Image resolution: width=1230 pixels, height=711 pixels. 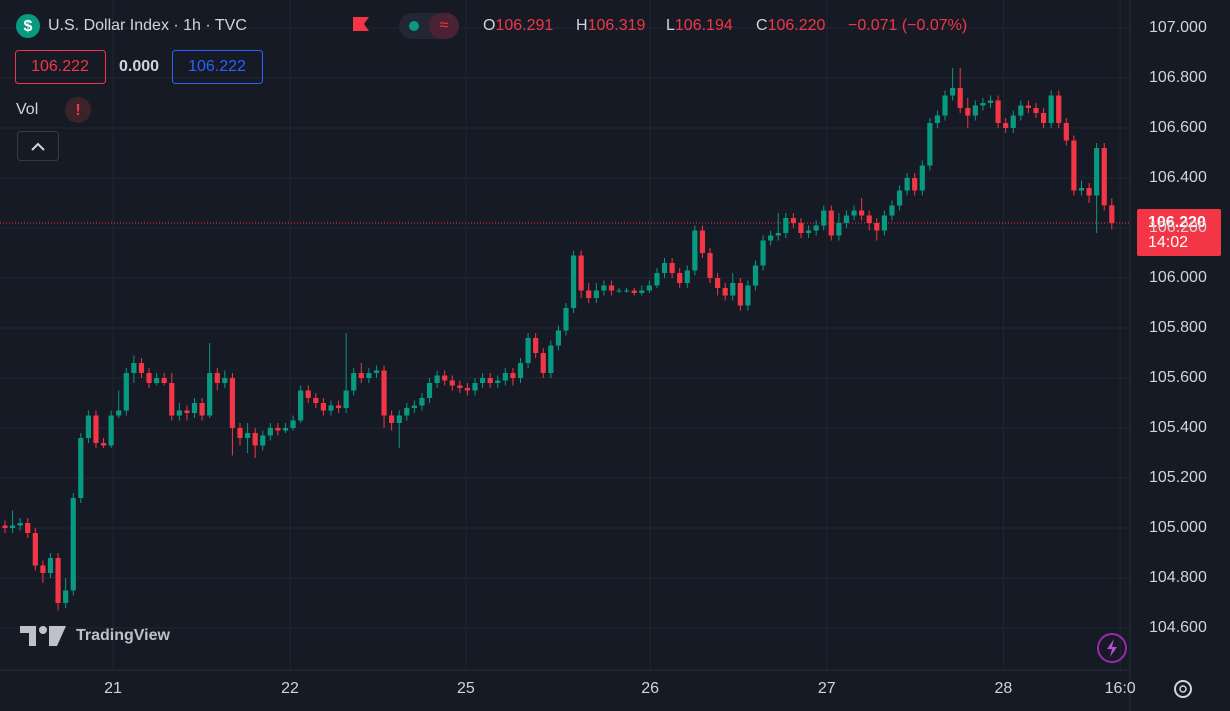 What do you see at coordinates (797, 25) in the screenshot?
I see `ohlc-value: 106.220` at bounding box center [797, 25].